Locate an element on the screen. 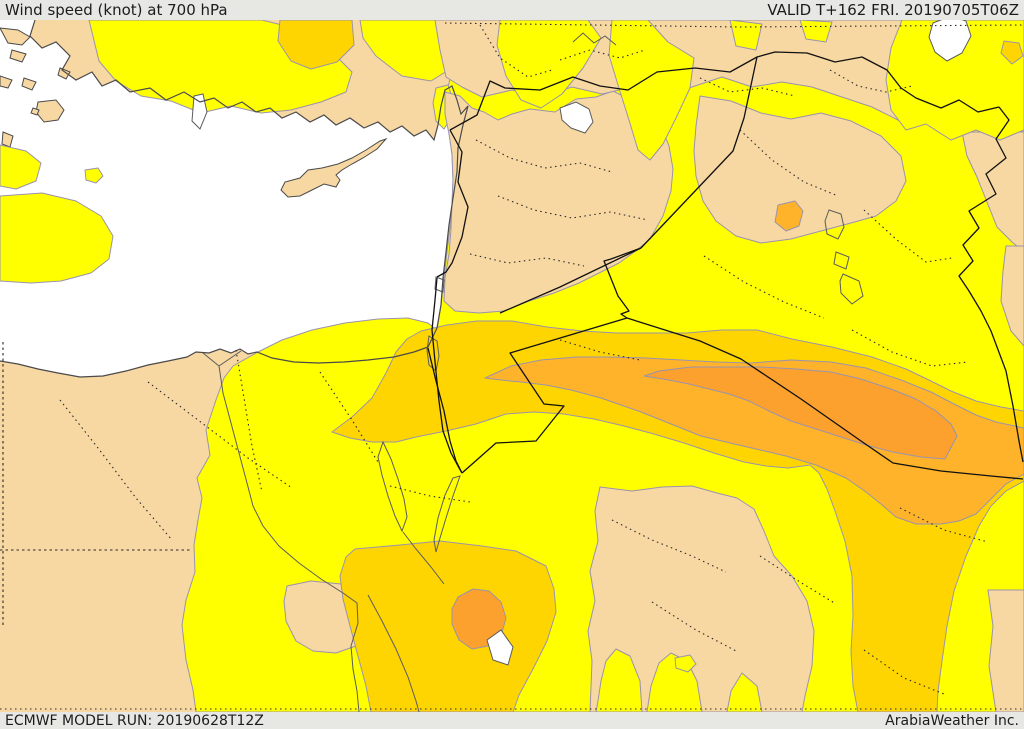  red-sea-coast-african is located at coordinates (393, 653).